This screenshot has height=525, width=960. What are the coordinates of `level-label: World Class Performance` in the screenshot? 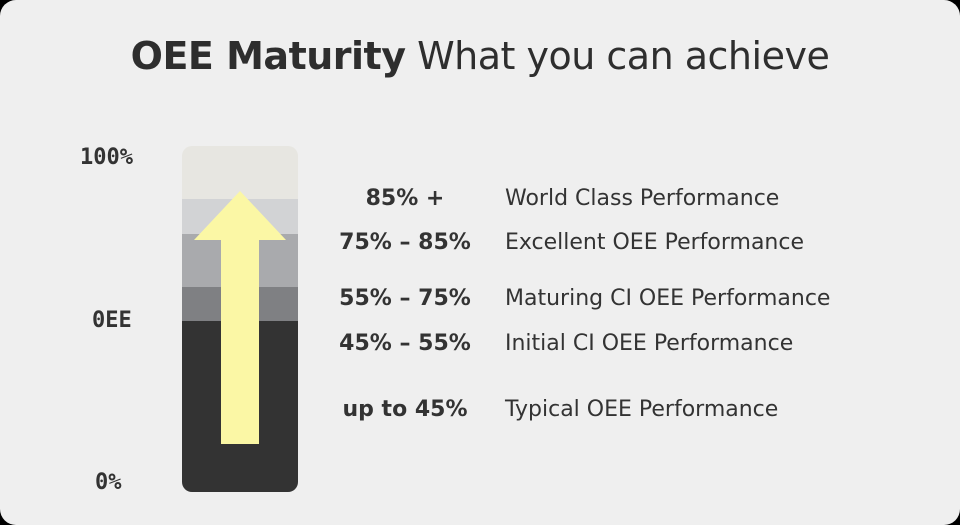 It's located at (642, 198).